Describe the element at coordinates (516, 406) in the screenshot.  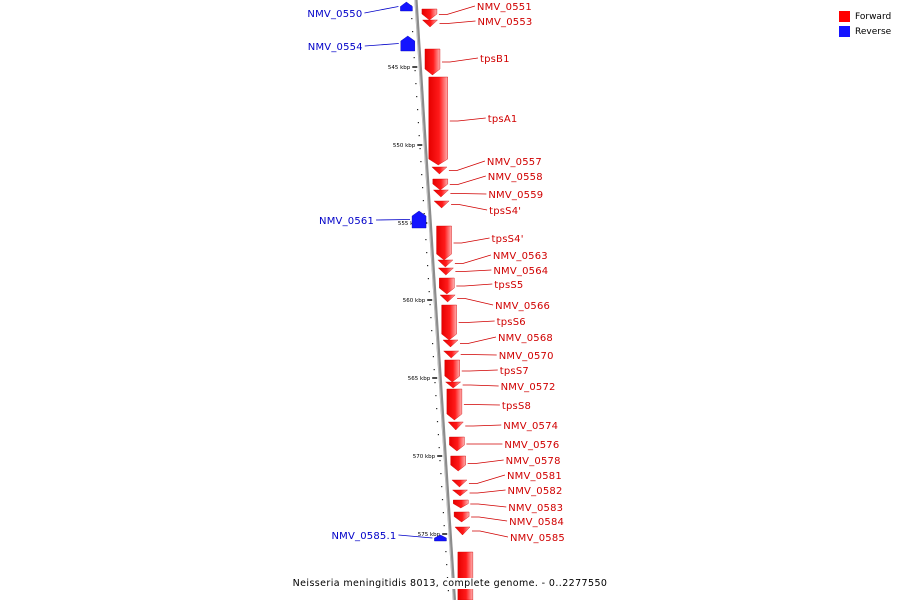
I see `gene-label: tpsS8` at that location.